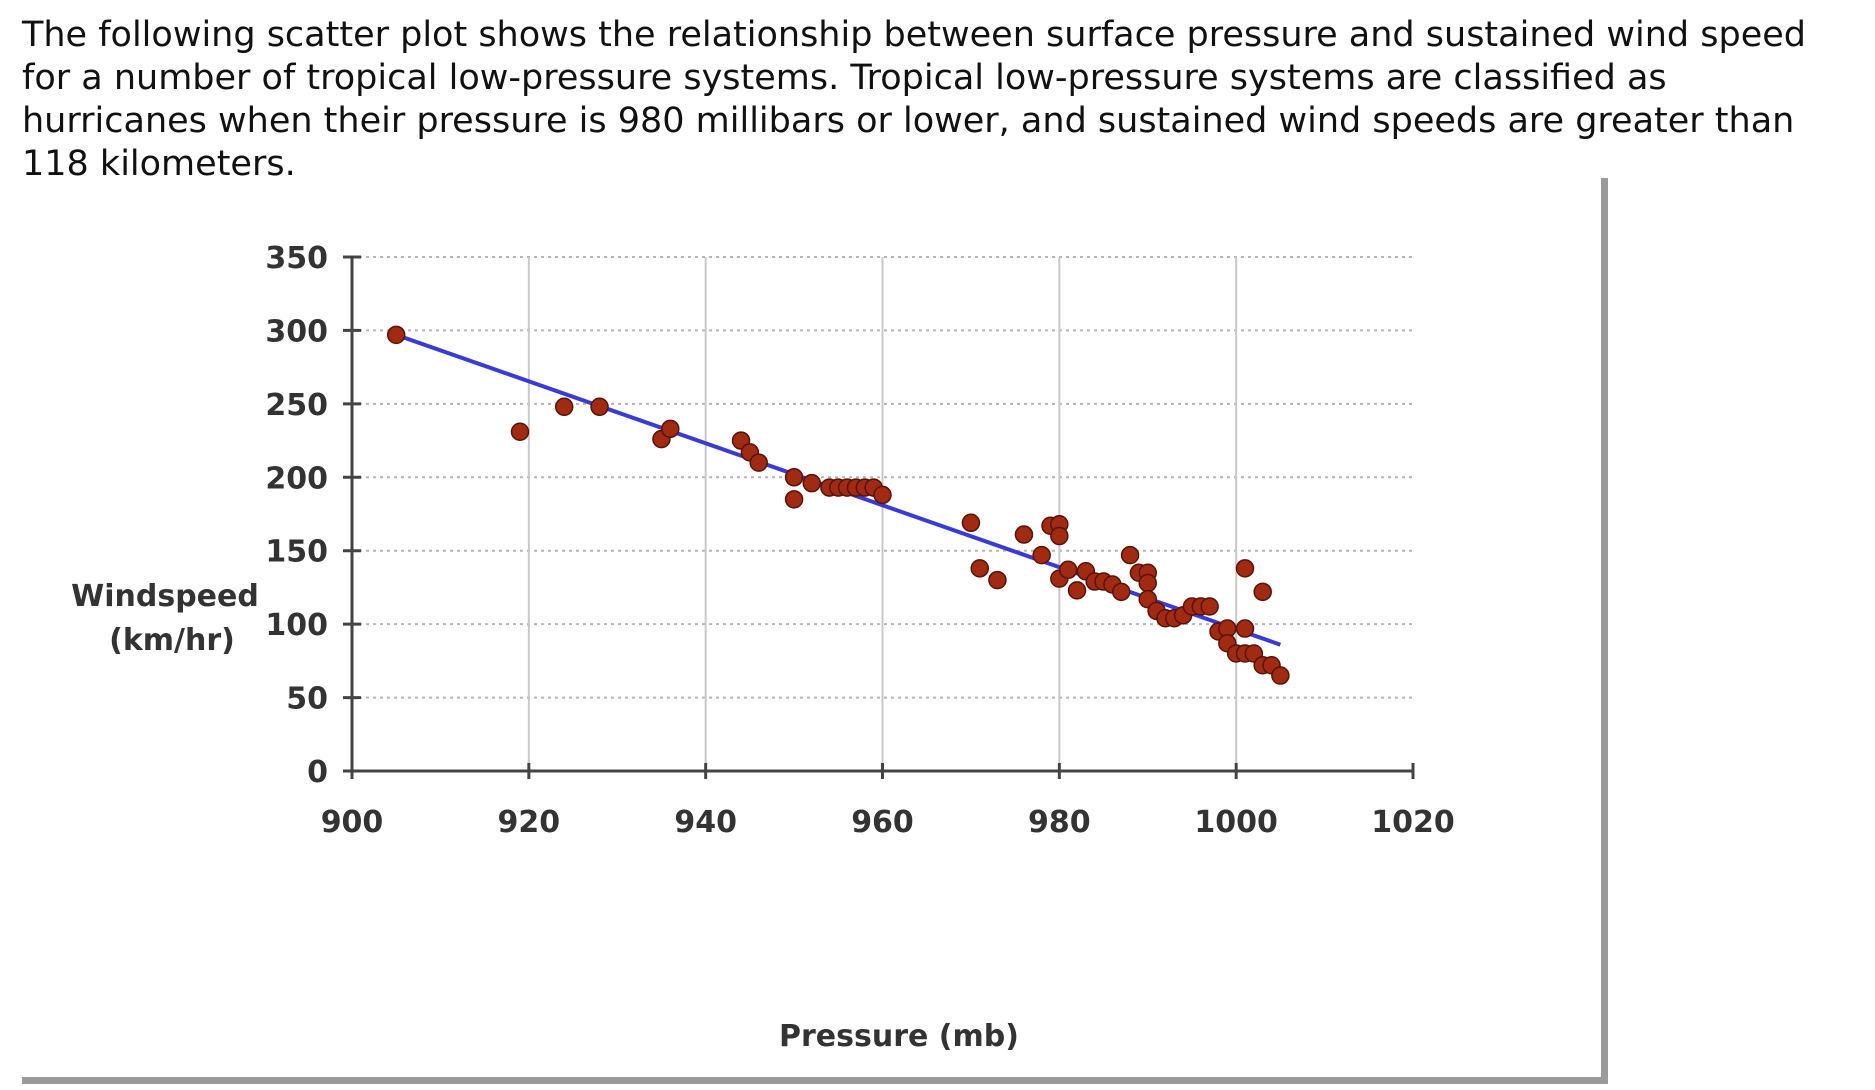 This screenshot has height=1090, width=1875. I want to click on x-tick-label: 960, so click(882, 822).